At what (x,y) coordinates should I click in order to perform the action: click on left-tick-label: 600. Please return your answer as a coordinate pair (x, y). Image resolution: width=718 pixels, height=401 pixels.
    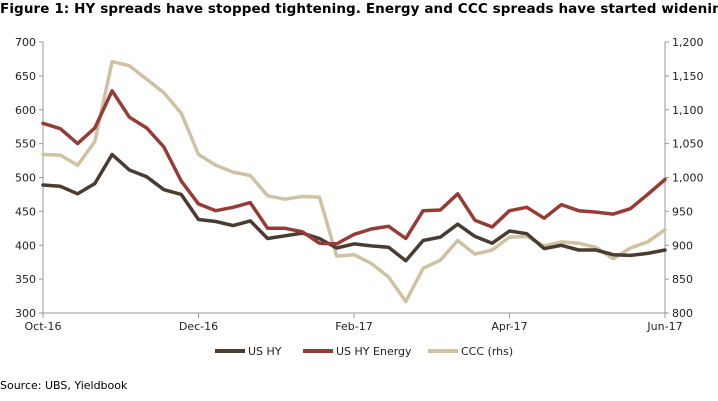
    Looking at the image, I should click on (25, 110).